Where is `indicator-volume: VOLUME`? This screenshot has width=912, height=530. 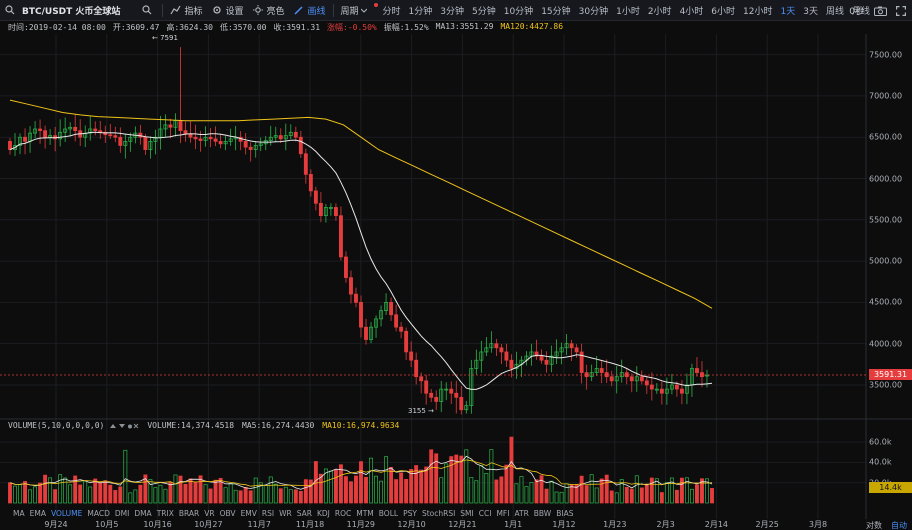
indicator-volume: VOLUME is located at coordinates (66, 513).